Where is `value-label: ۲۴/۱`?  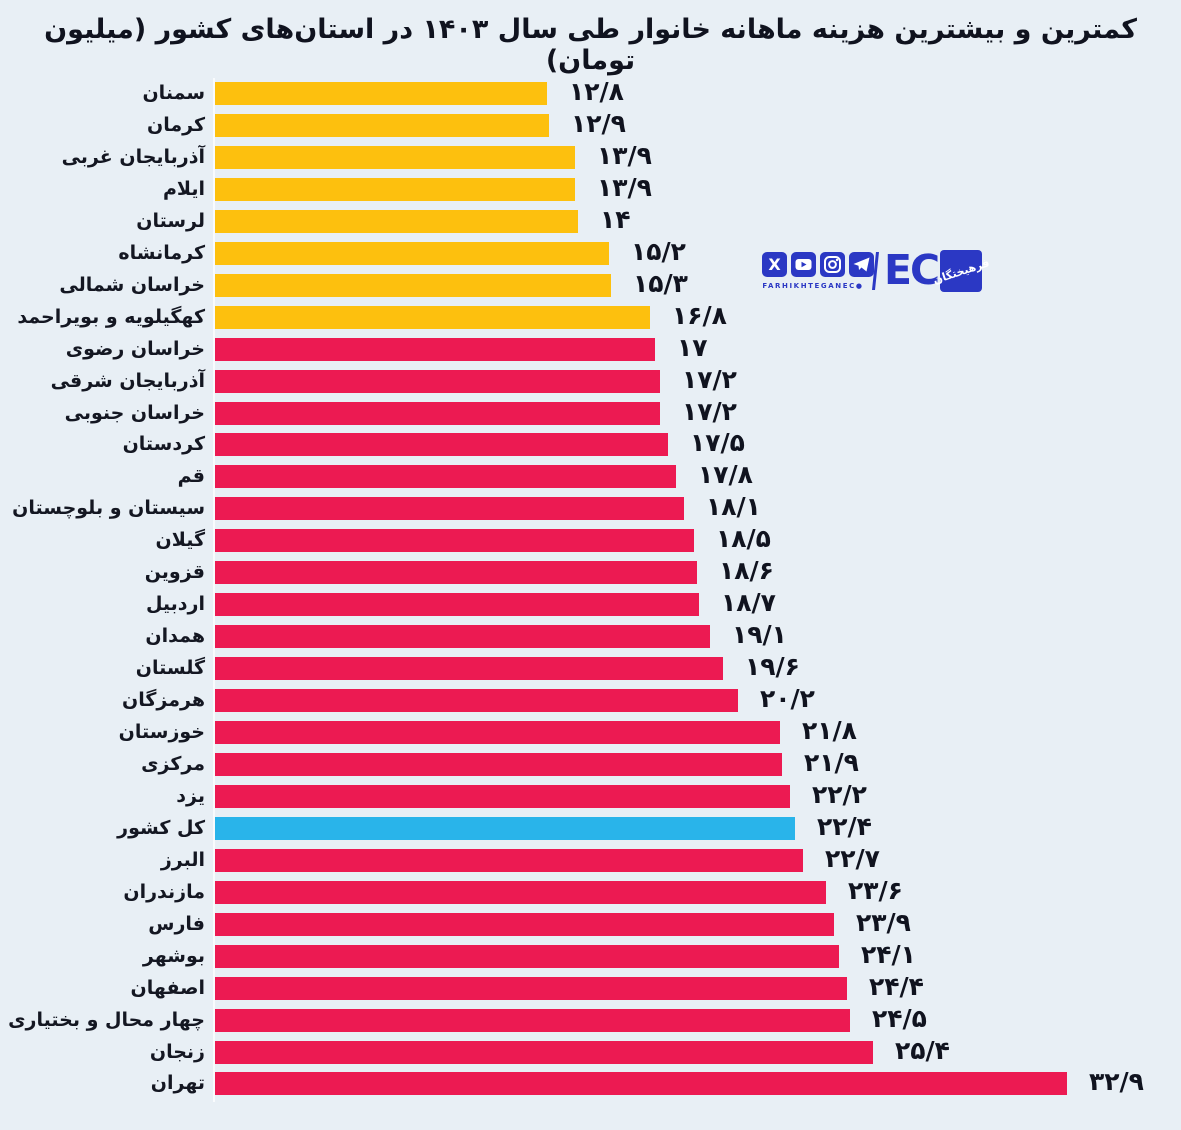
value-label: ۲۴/۱ is located at coordinates (888, 954).